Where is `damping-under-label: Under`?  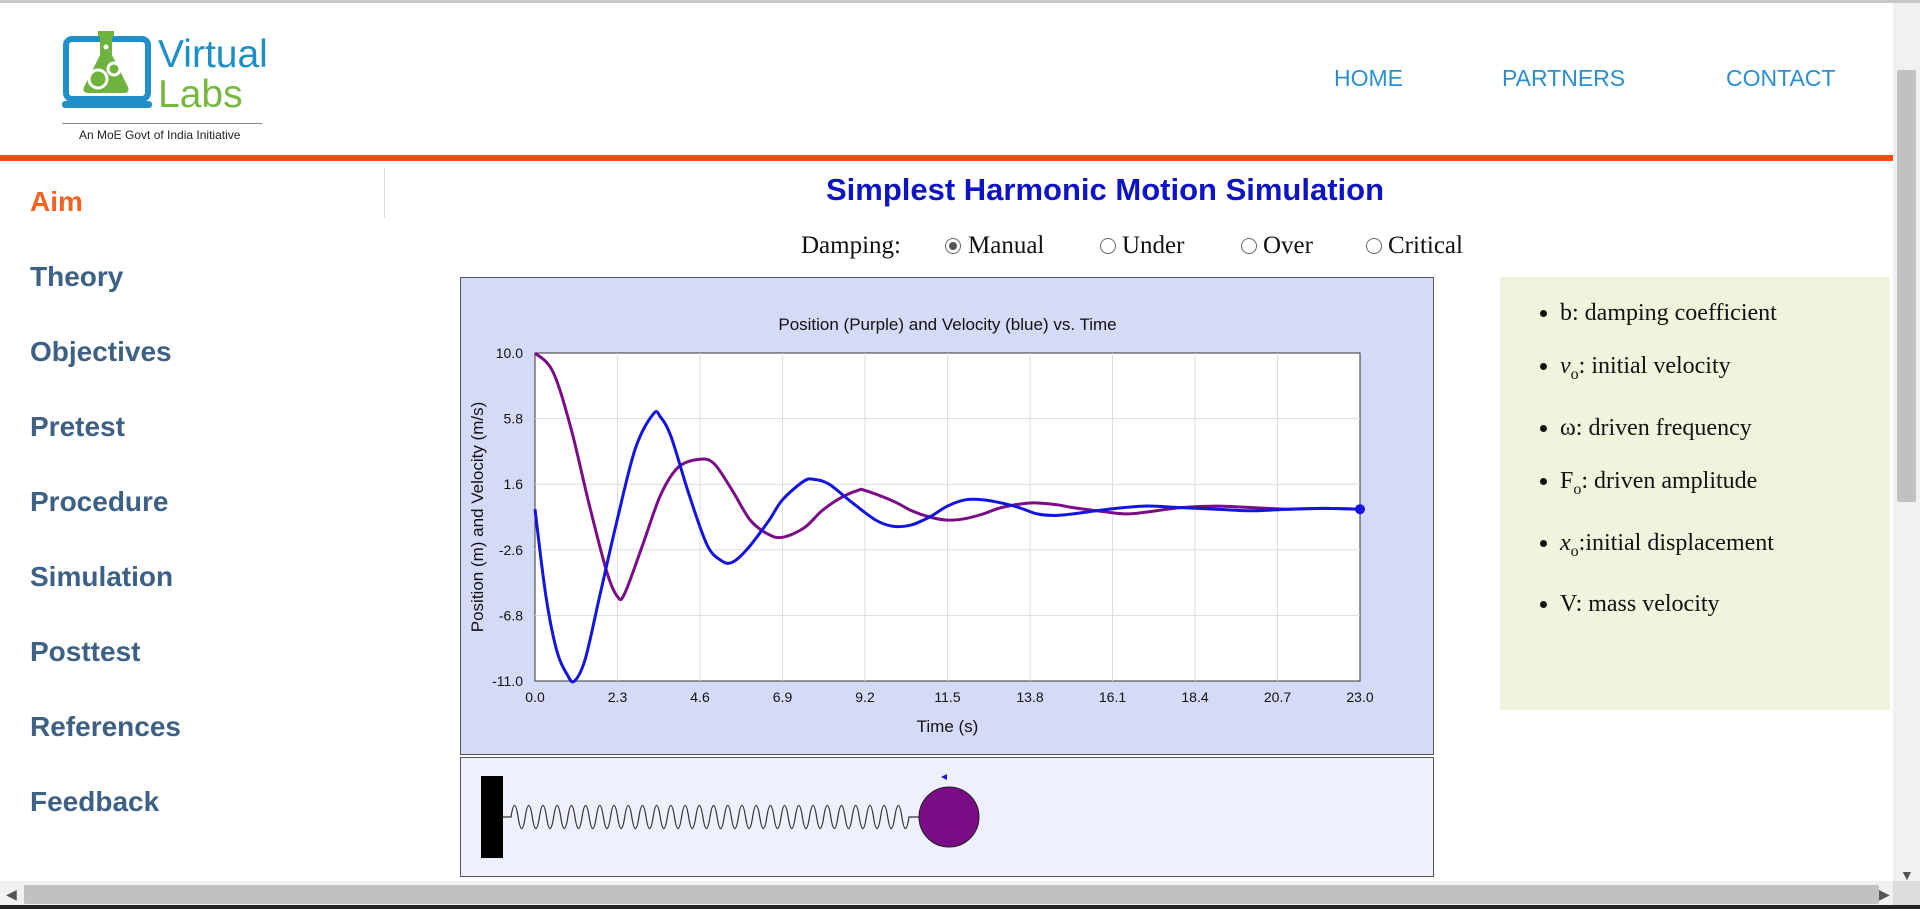 damping-under-label: Under is located at coordinates (1153, 245).